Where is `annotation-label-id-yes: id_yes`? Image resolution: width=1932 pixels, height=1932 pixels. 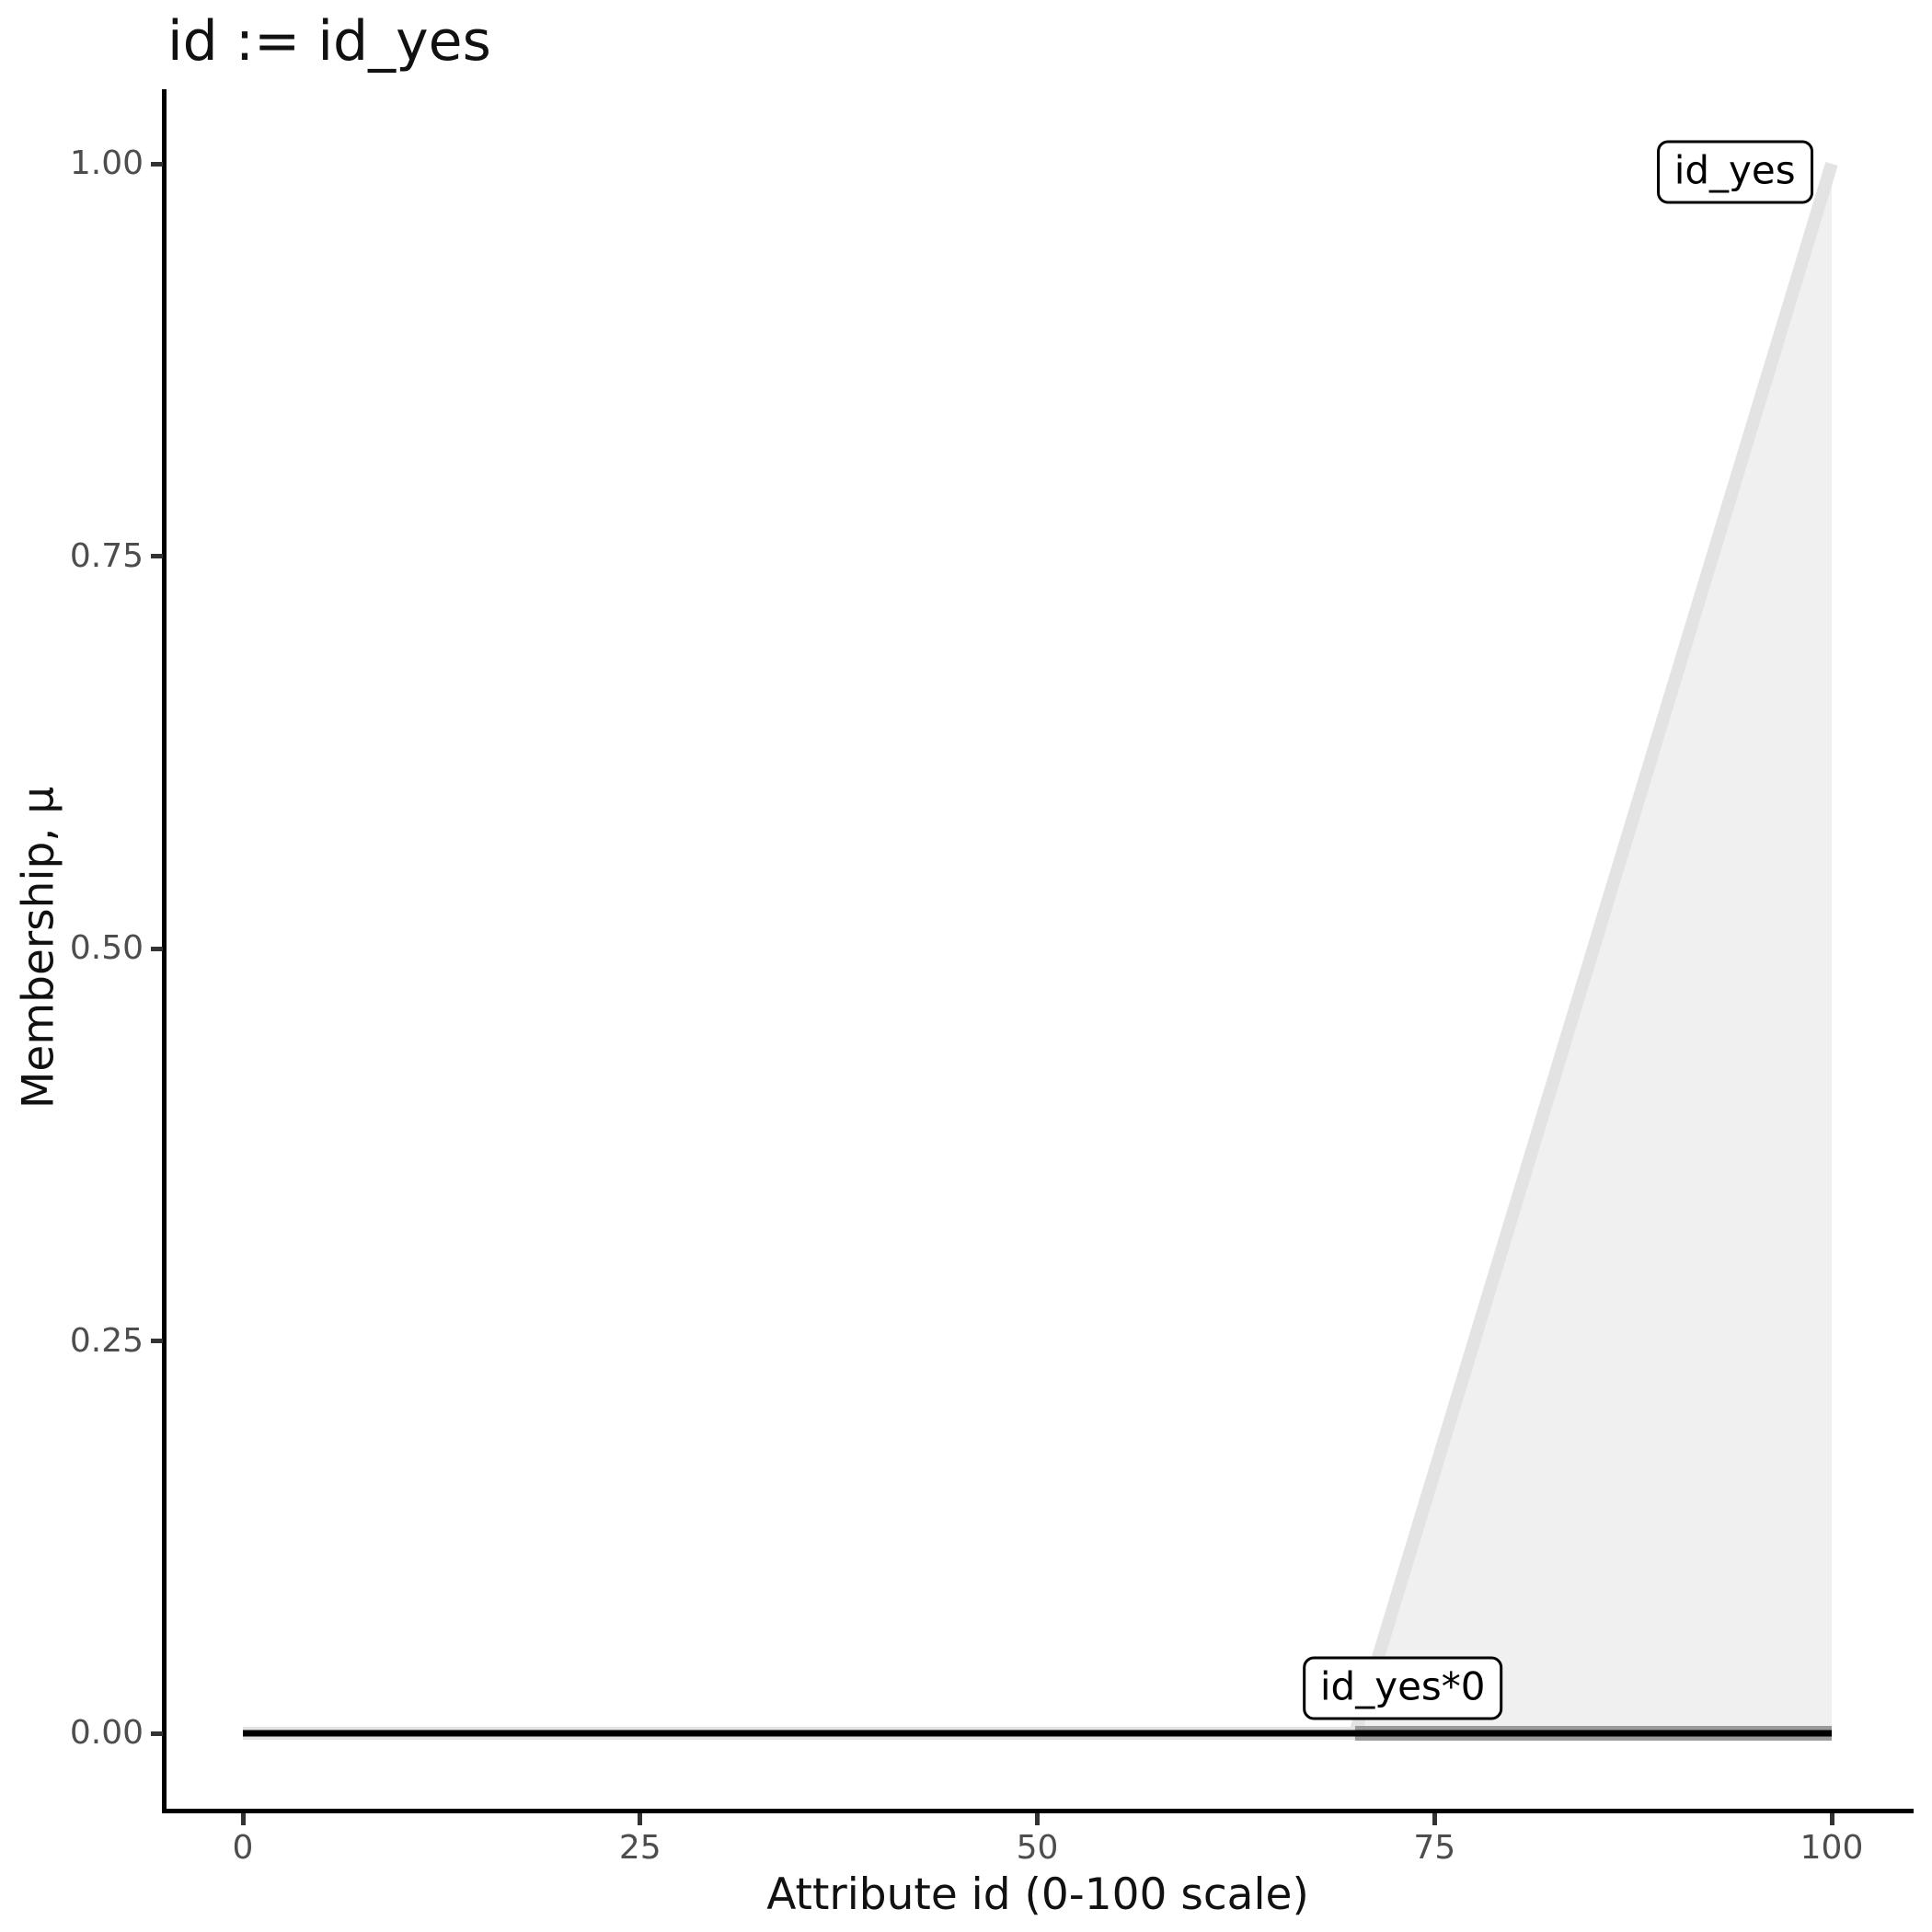 annotation-label-id-yes: id_yes is located at coordinates (1734, 172).